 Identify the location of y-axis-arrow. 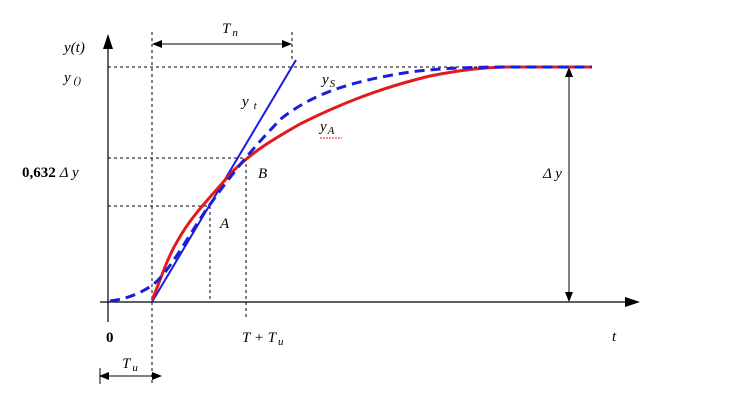
(108, 41).